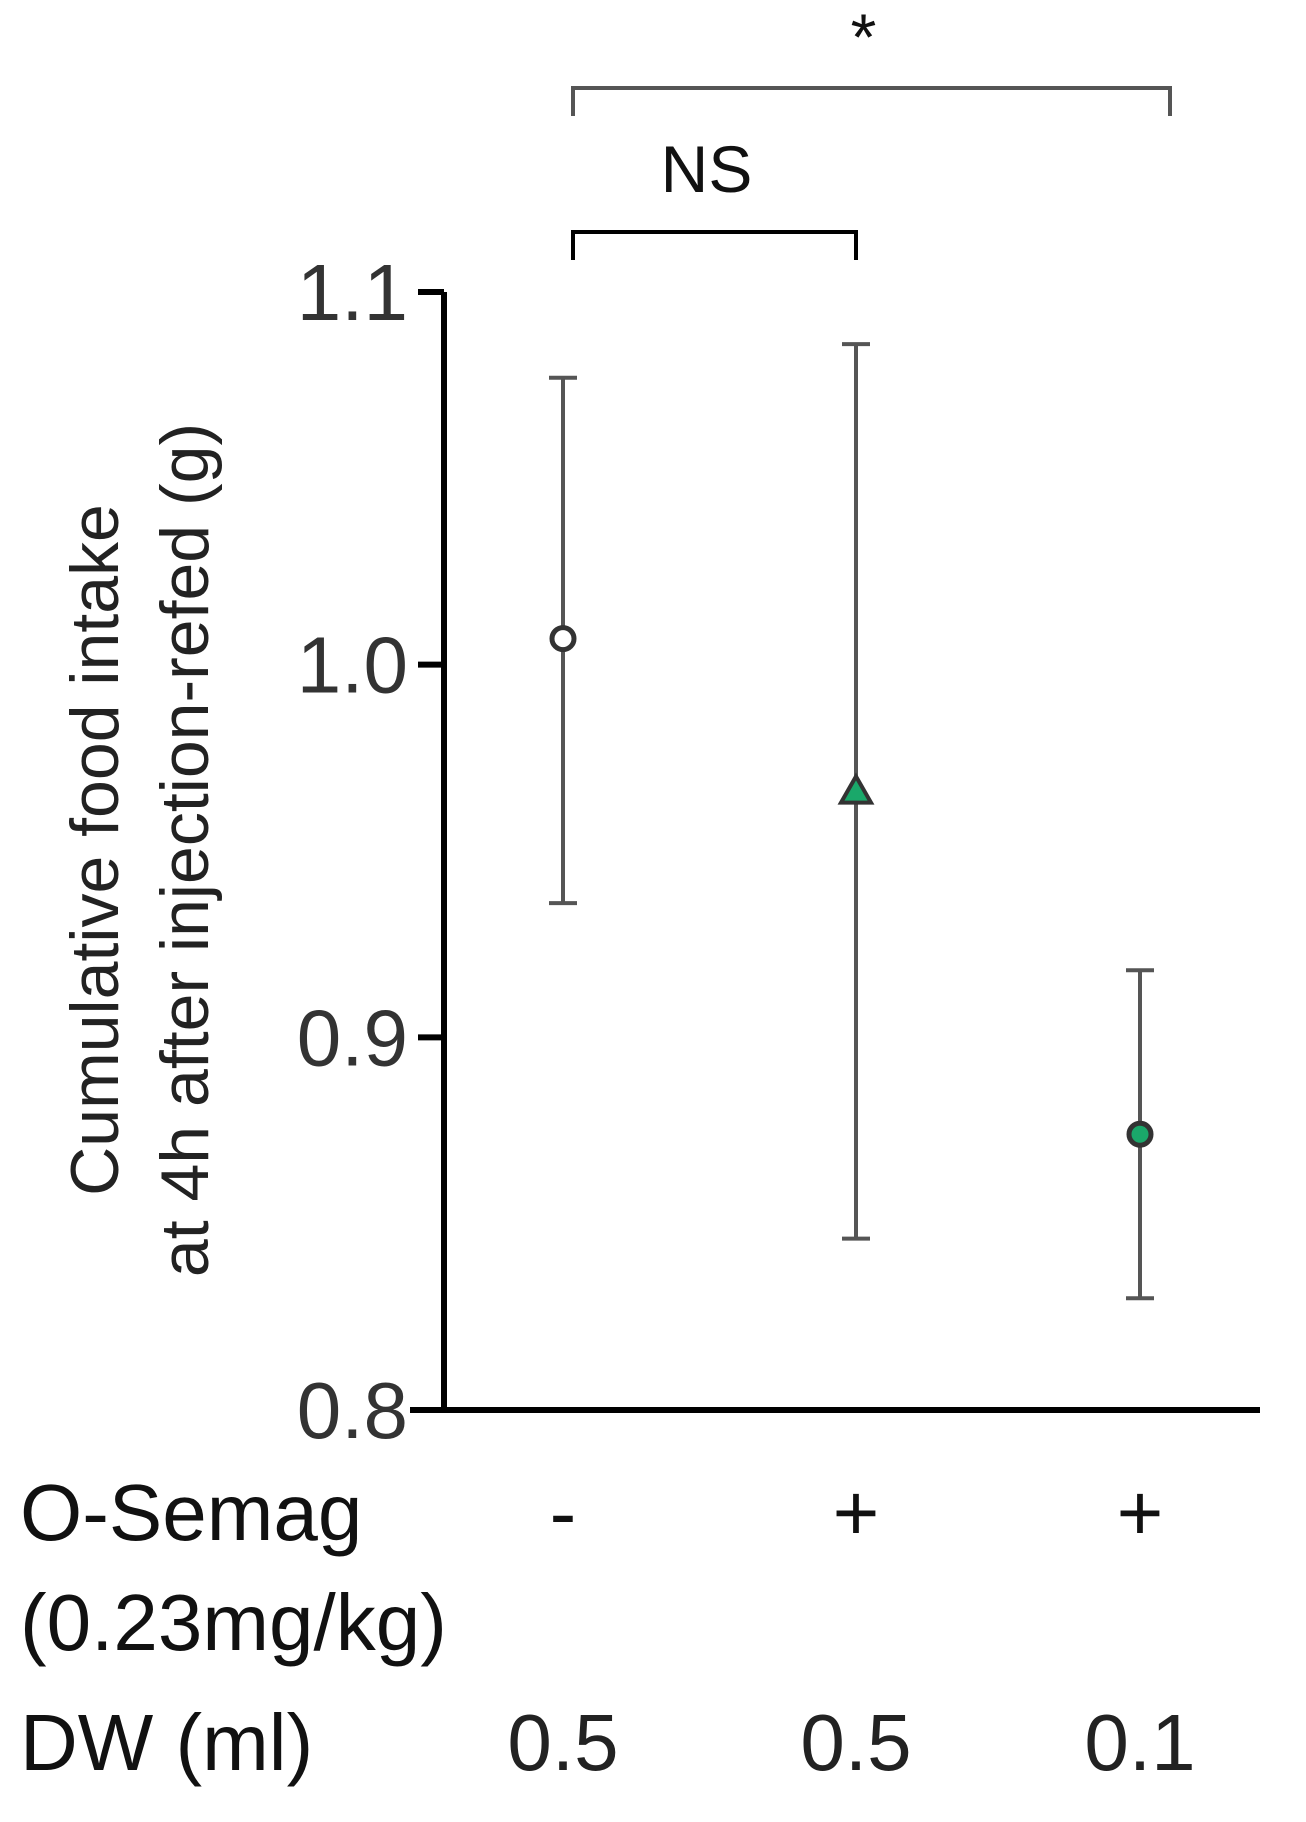 The width and height of the screenshot is (1306, 1822). I want to click on dw-label: DW (ml), so click(166, 1742).